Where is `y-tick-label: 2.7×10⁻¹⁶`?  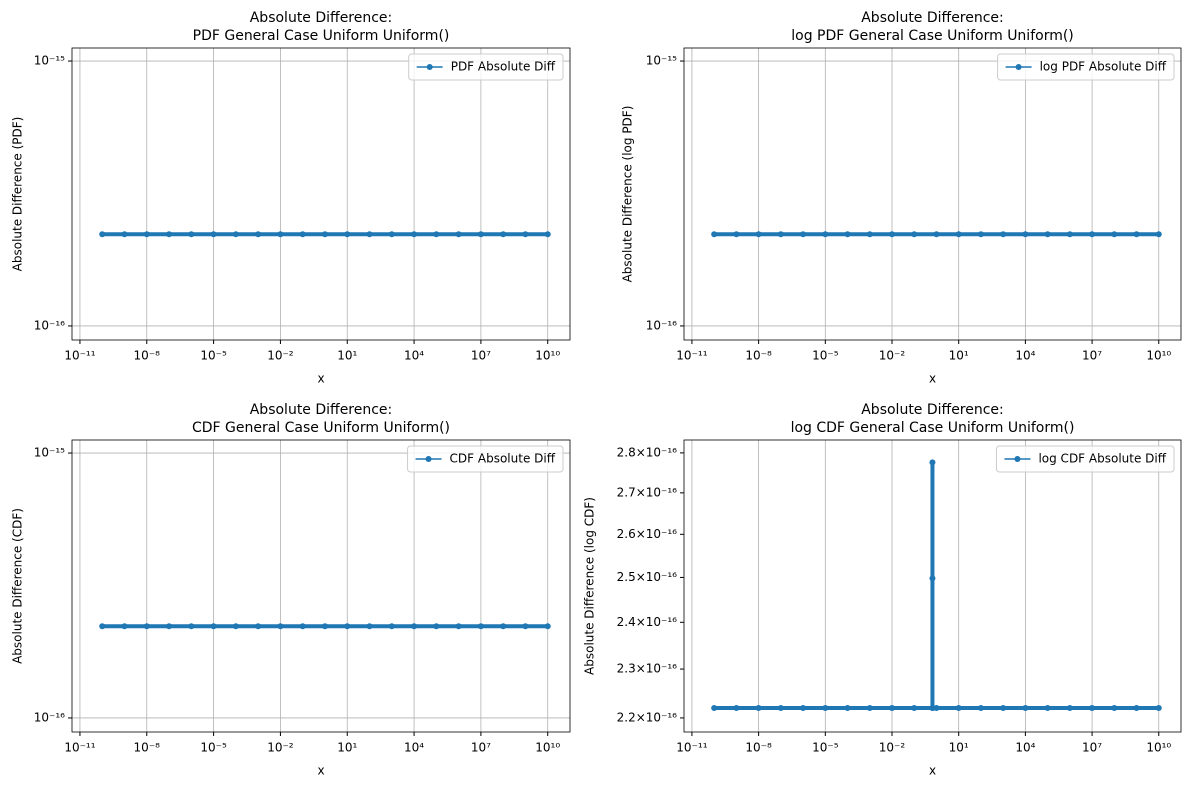
y-tick-label: 2.7×10⁻¹⁶ is located at coordinates (647, 492).